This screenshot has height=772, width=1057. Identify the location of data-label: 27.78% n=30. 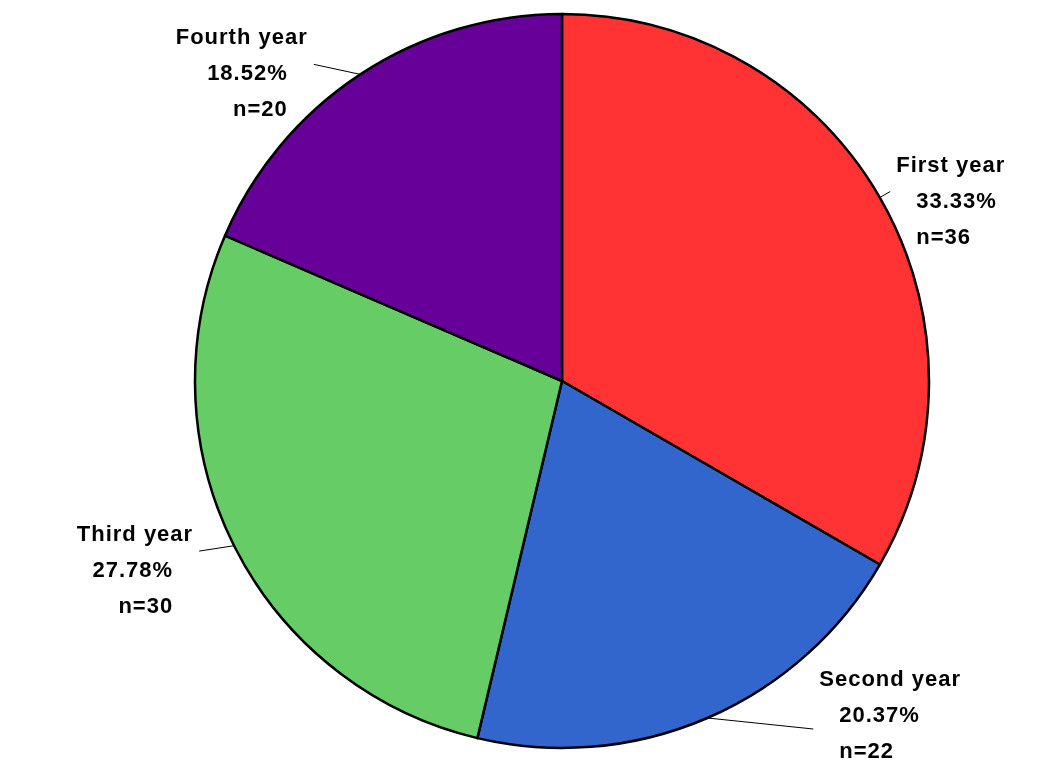
(133, 588).